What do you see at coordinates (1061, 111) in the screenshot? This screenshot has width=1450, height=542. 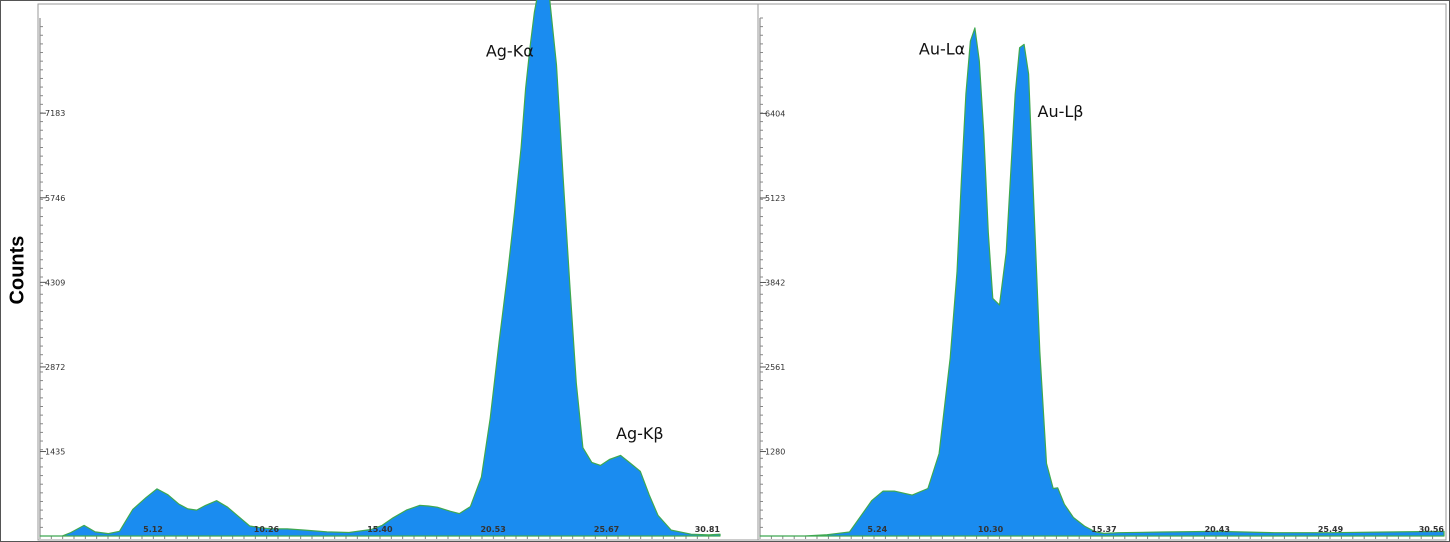 I see `peak-annotation: Au-Lβ` at bounding box center [1061, 111].